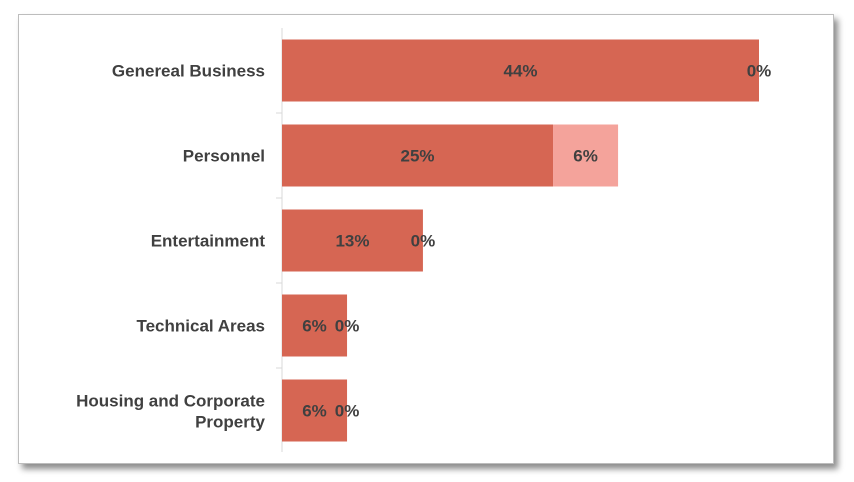 This screenshot has width=854, height=482. I want to click on data-label: 25%, so click(417, 156).